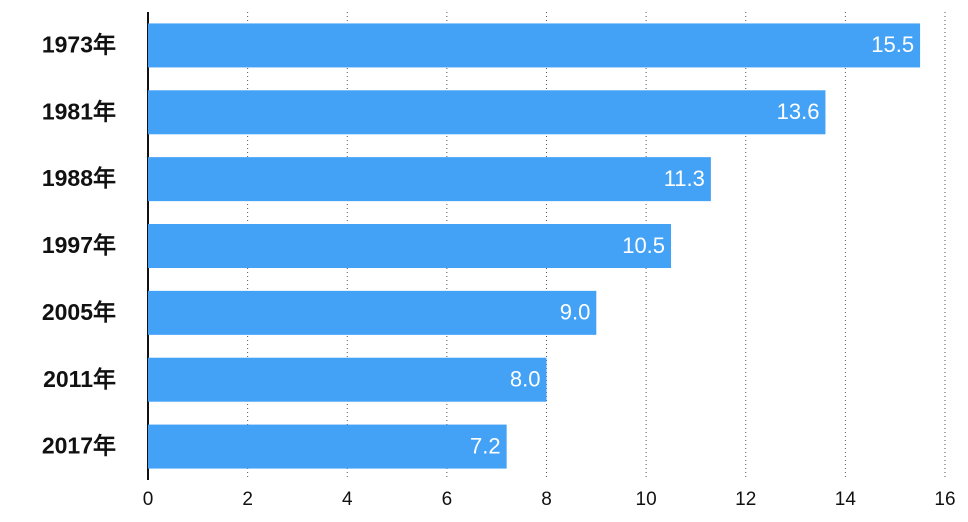 The width and height of the screenshot is (968, 522). I want to click on x-tick-label: 2, so click(247, 499).